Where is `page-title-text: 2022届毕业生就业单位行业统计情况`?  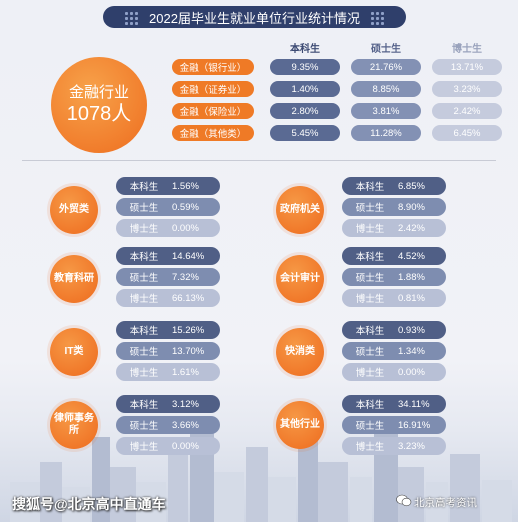 page-title-text: 2022届毕业生就业单位行业统计情况 is located at coordinates (254, 18).